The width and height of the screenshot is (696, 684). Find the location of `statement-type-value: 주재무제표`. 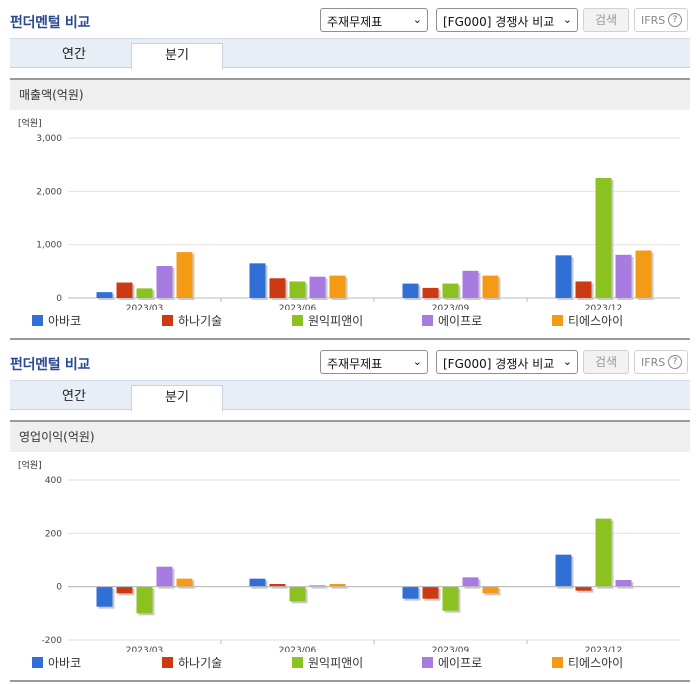

statement-type-value: 주재무제표 is located at coordinates (355, 22).